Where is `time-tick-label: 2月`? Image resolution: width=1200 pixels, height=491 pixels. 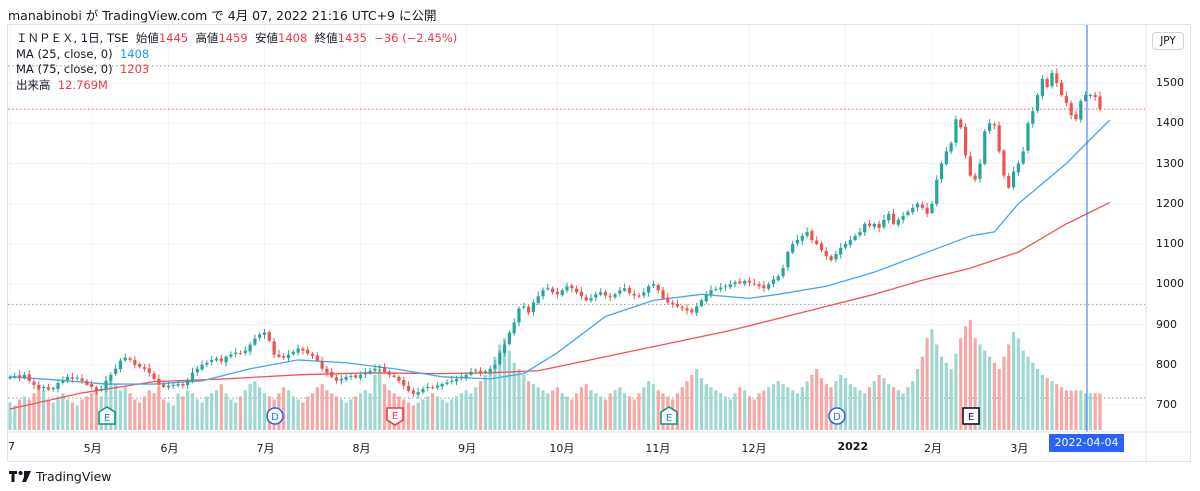 time-tick-label: 2月 is located at coordinates (932, 448).